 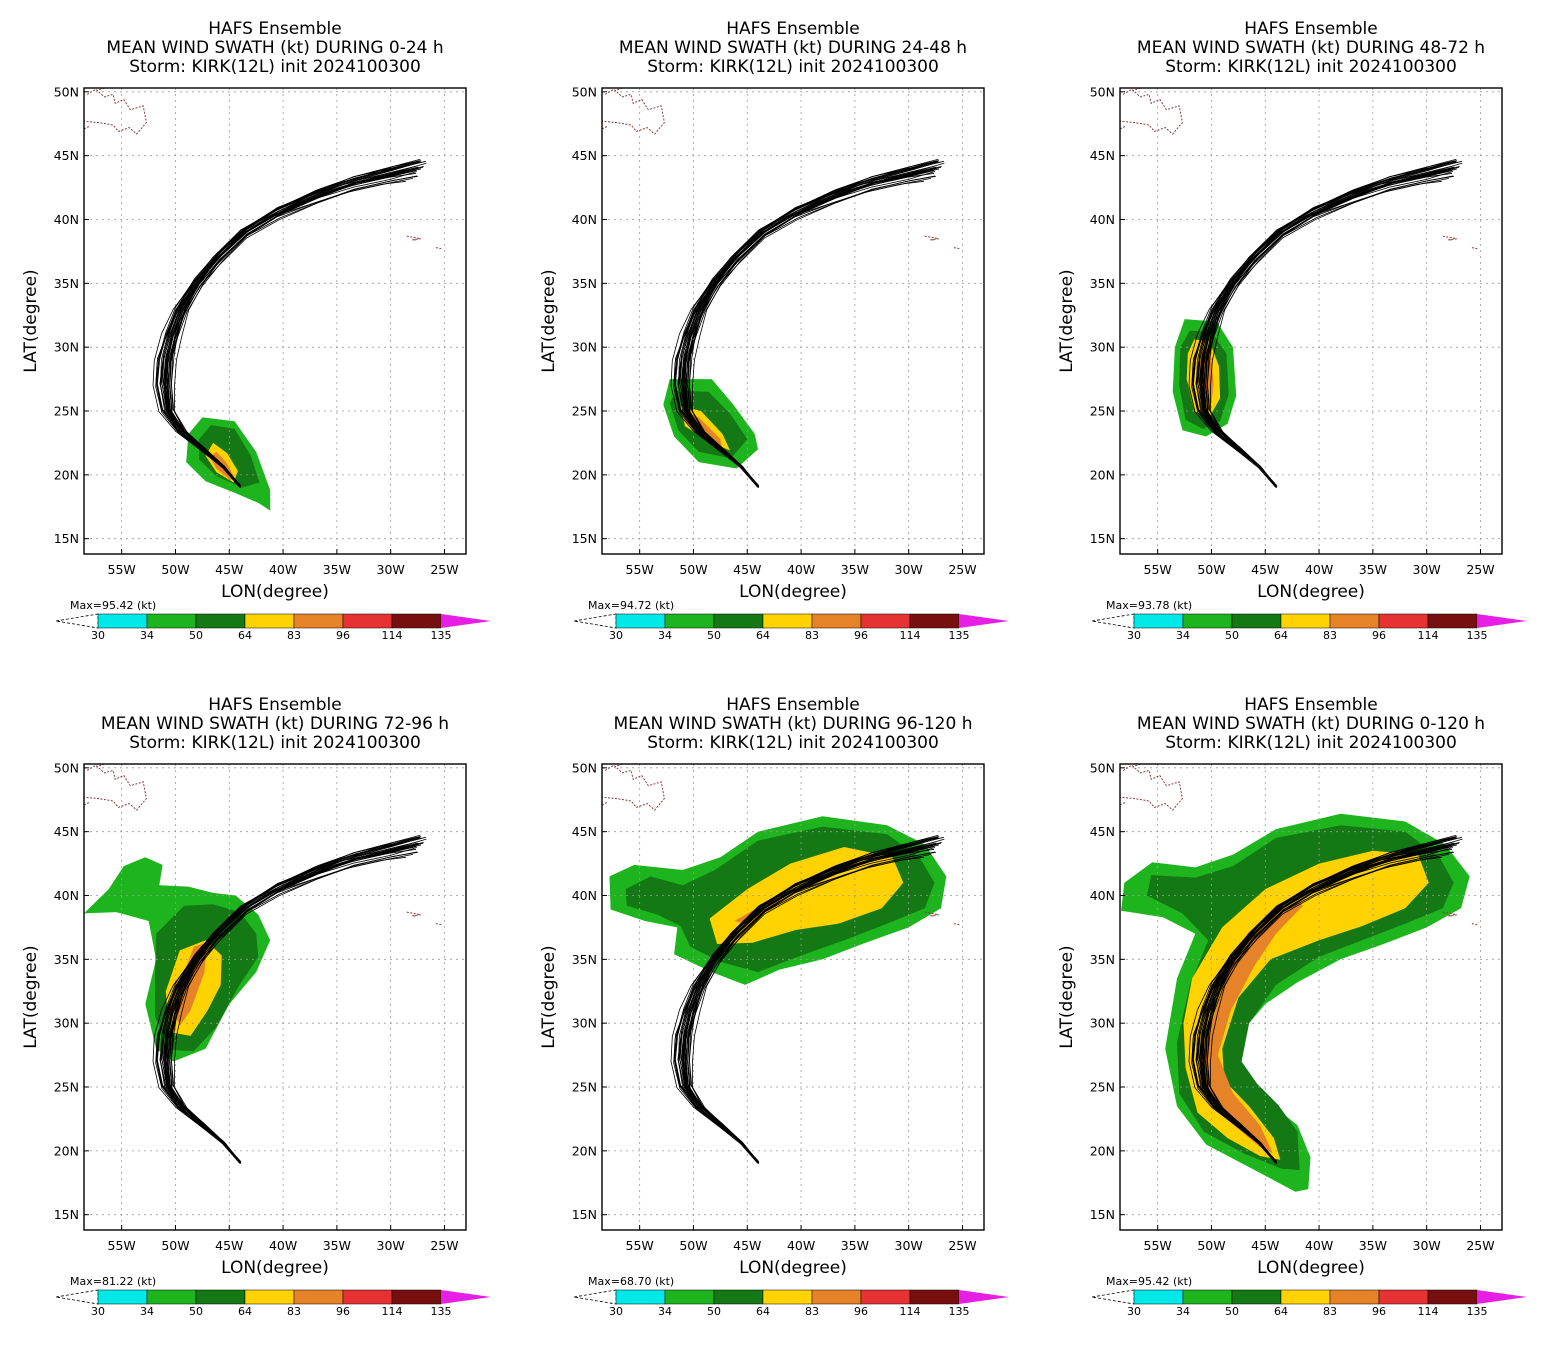 I want to click on ytick-label: 30N, so click(x=584, y=347).